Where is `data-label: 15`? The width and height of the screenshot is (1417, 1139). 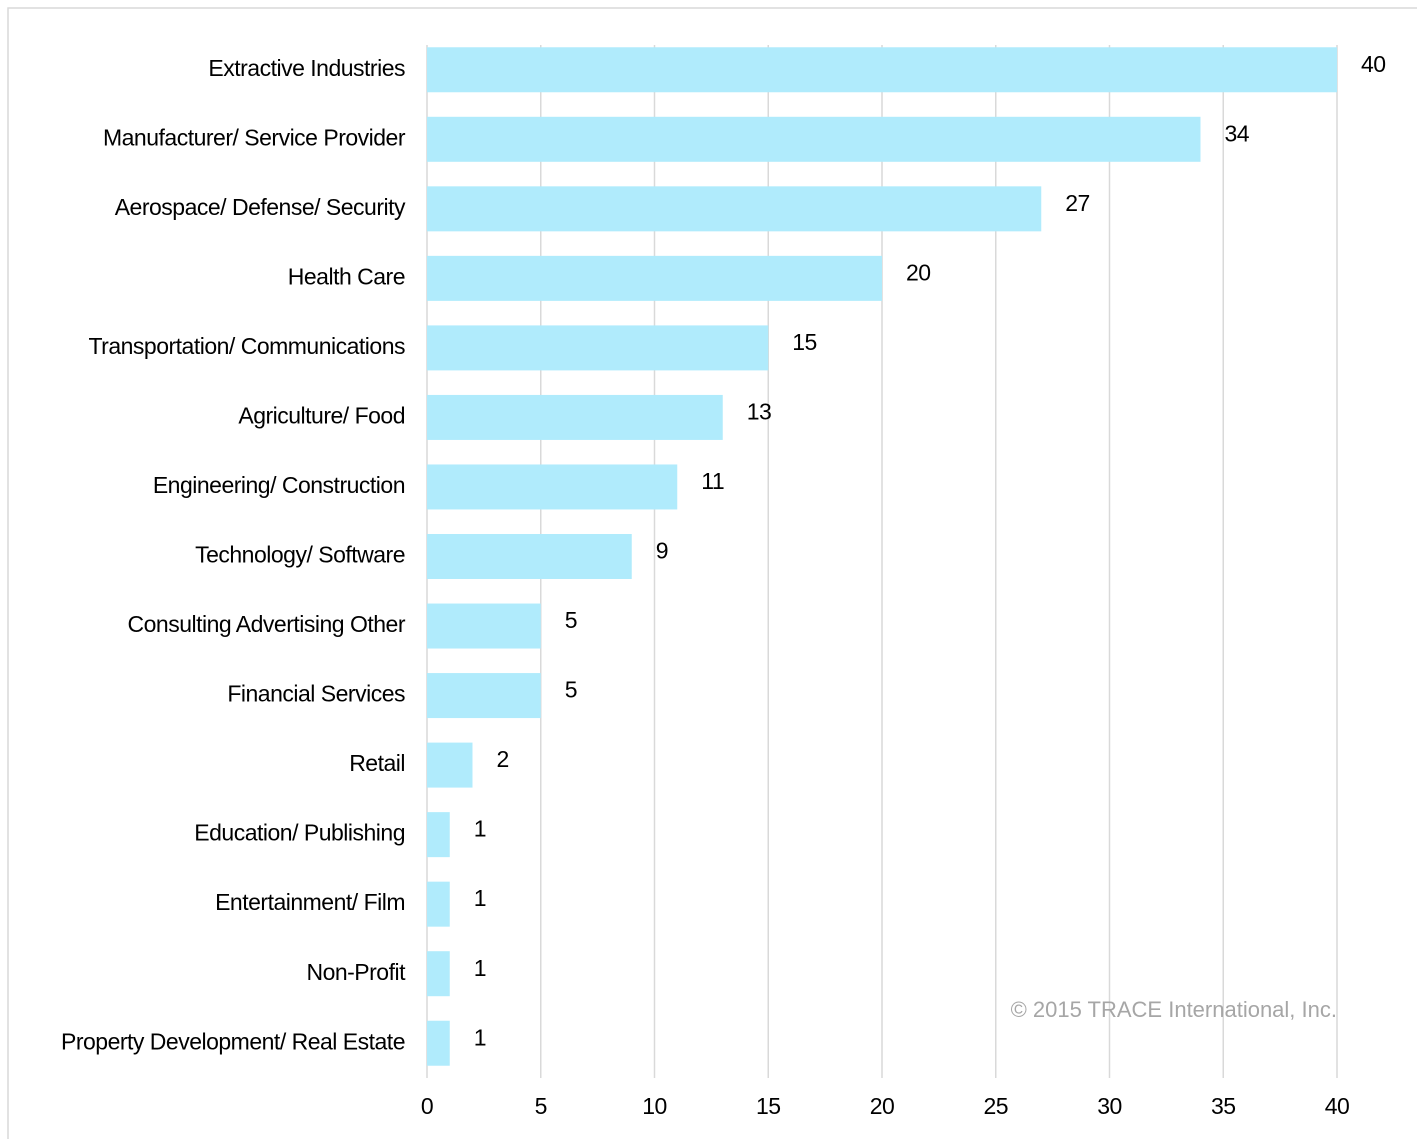
data-label: 15 is located at coordinates (804, 342).